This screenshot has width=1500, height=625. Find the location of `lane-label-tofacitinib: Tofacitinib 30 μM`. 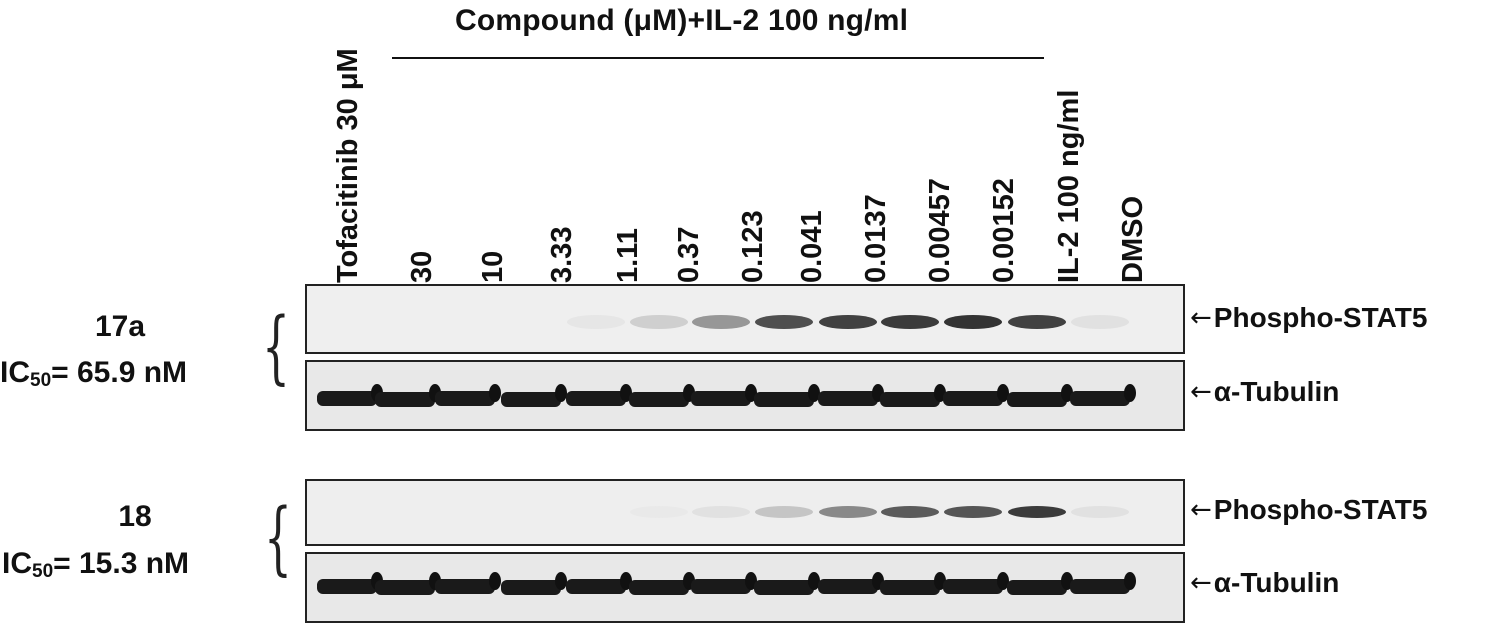

lane-label-tofacitinib: Tofacitinib 30 μM is located at coordinates (348, 165).